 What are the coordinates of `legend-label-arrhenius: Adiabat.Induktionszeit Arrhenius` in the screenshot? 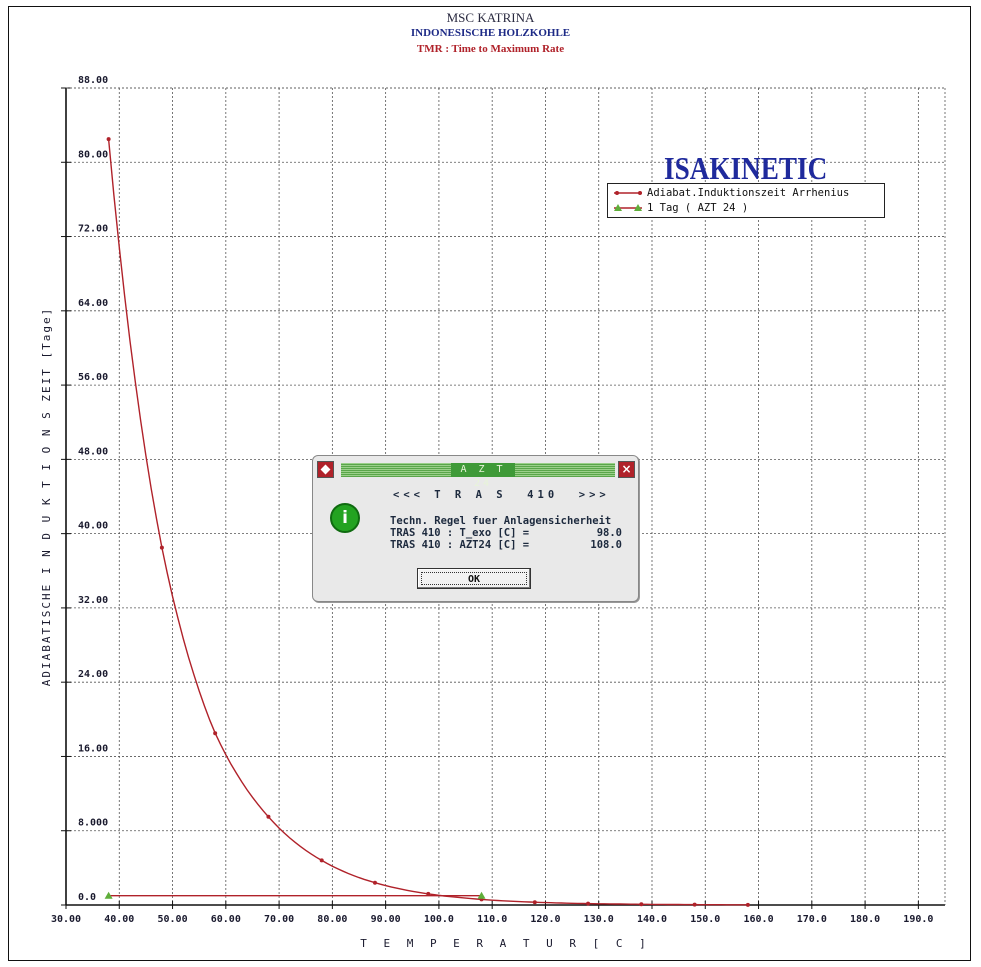 It's located at (748, 193).